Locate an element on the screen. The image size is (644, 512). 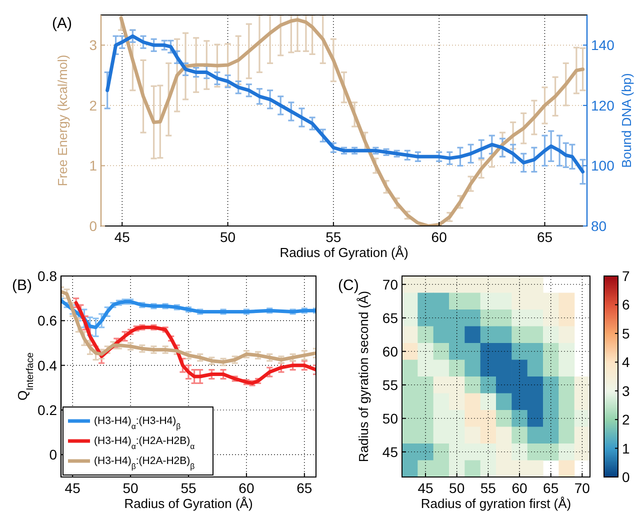
x-axis-title: Radius of gyration first (Å) is located at coordinates (496, 503).